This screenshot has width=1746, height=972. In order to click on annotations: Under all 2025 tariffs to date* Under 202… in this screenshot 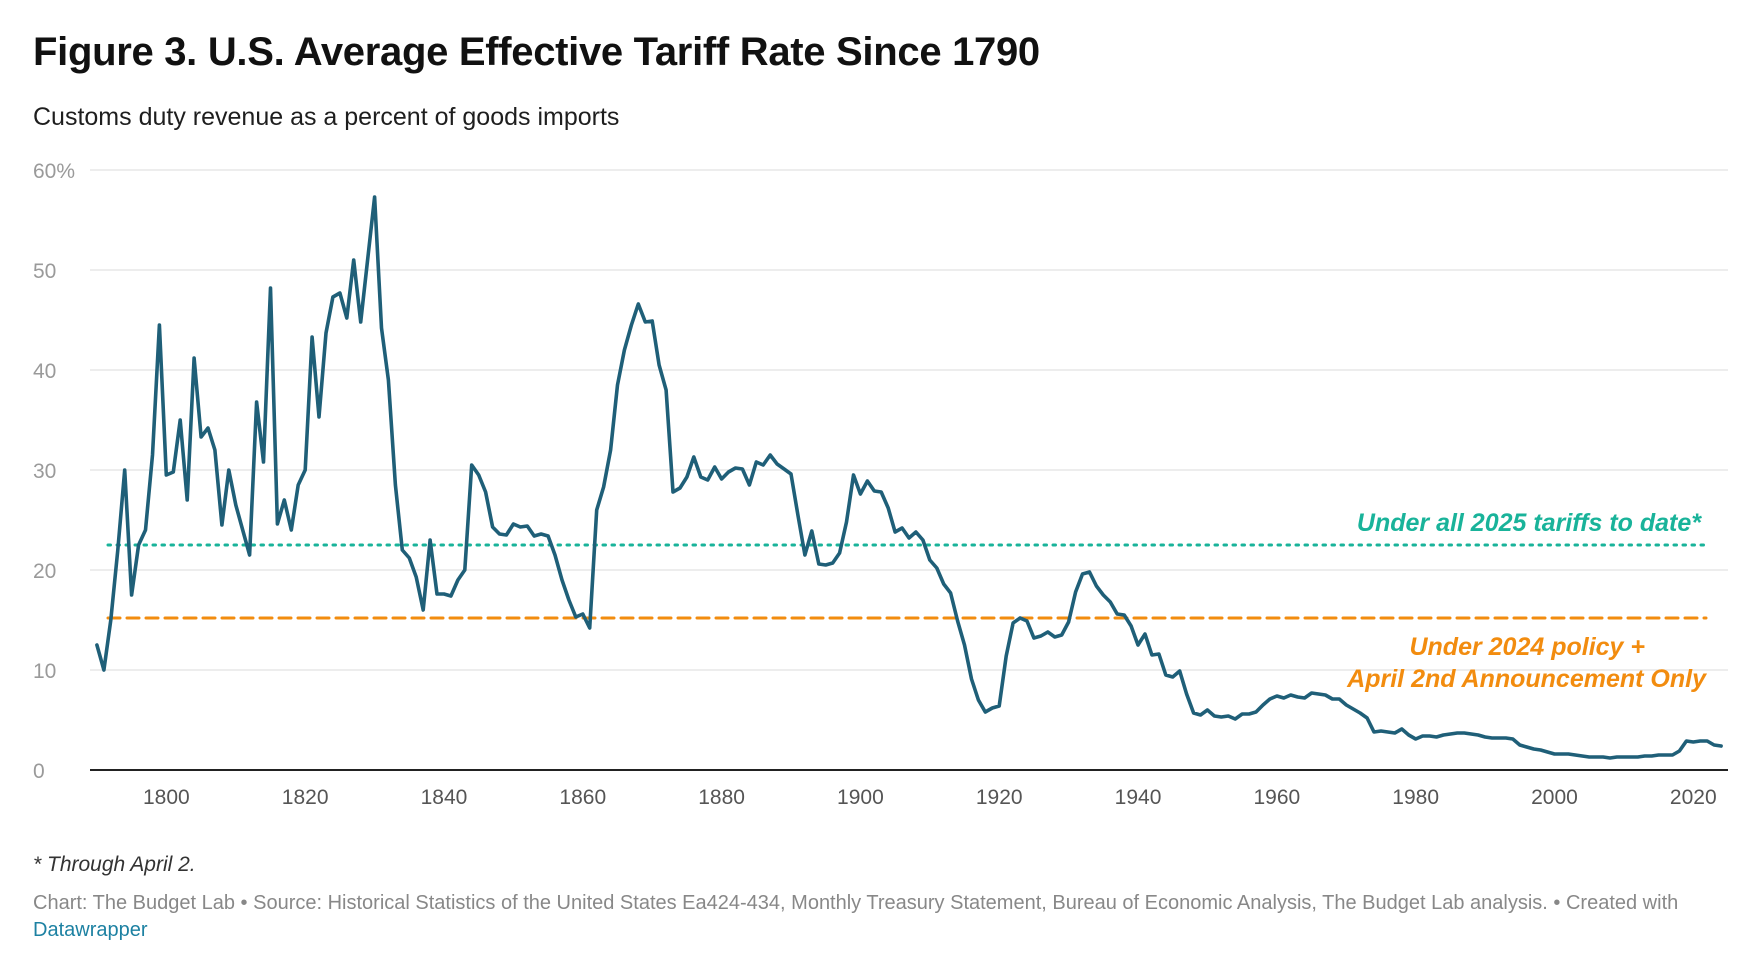, I will do `click(1526, 601)`.